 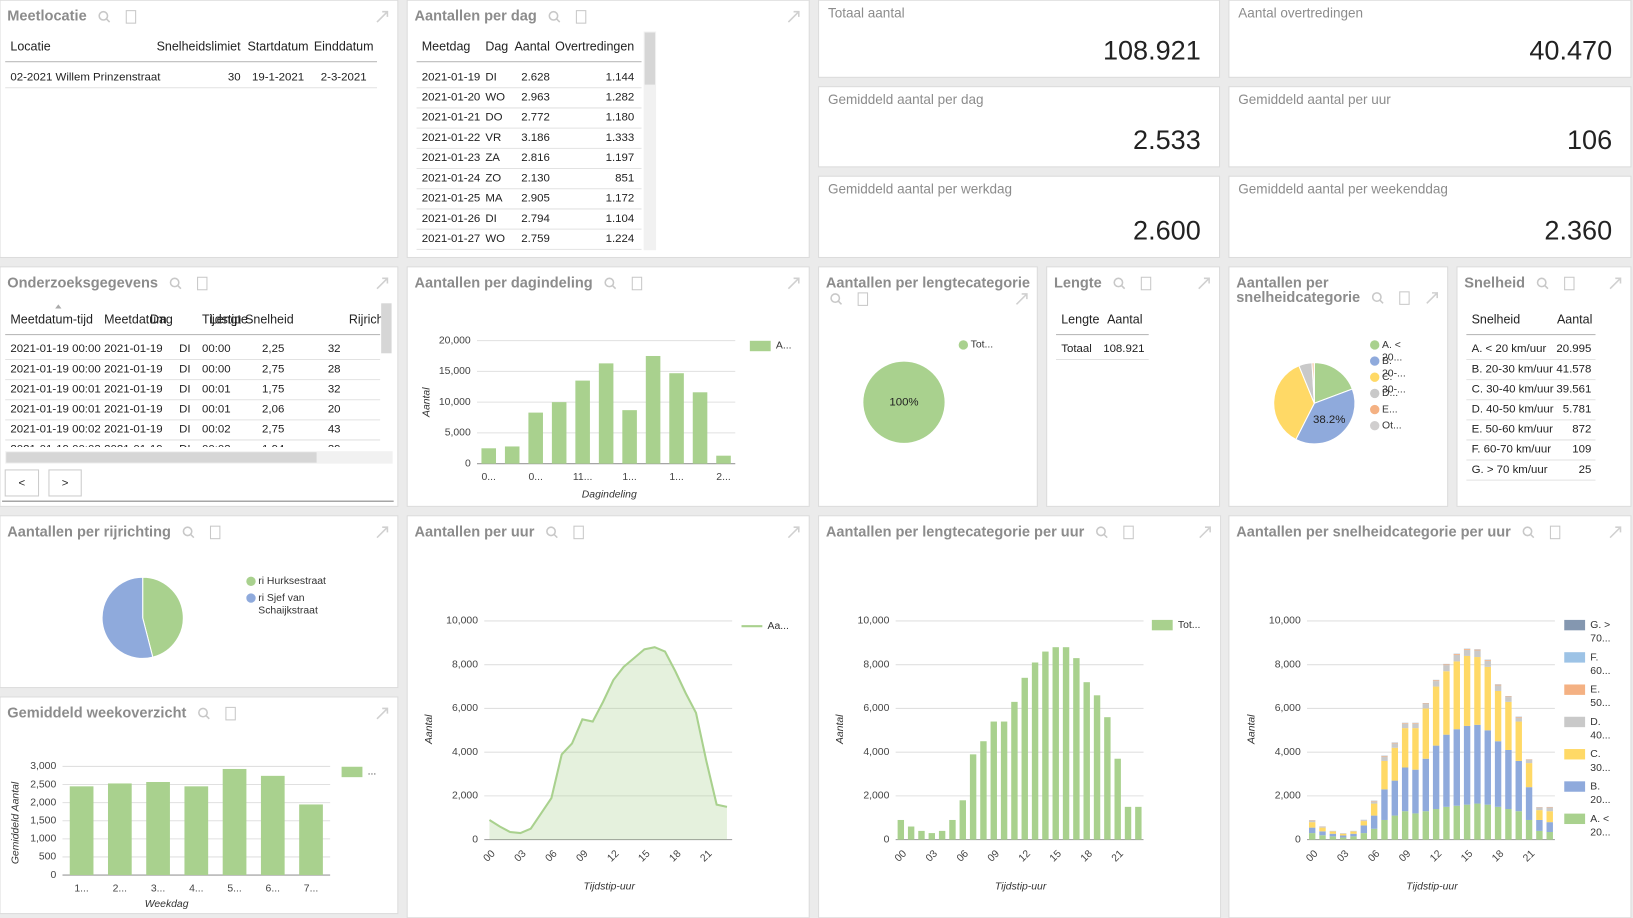 What do you see at coordinates (55, 450) in the screenshot?
I see `table-cell: 2021-01-19 00:03` at bounding box center [55, 450].